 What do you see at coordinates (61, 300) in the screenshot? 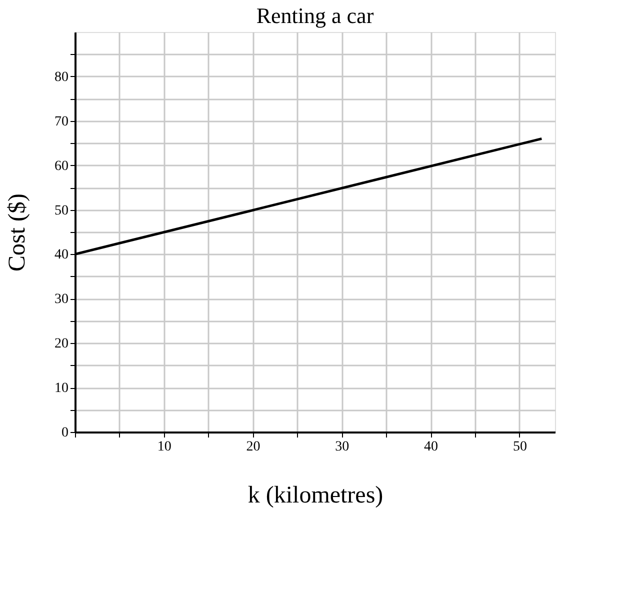
I see `y-tick-label: 30` at bounding box center [61, 300].